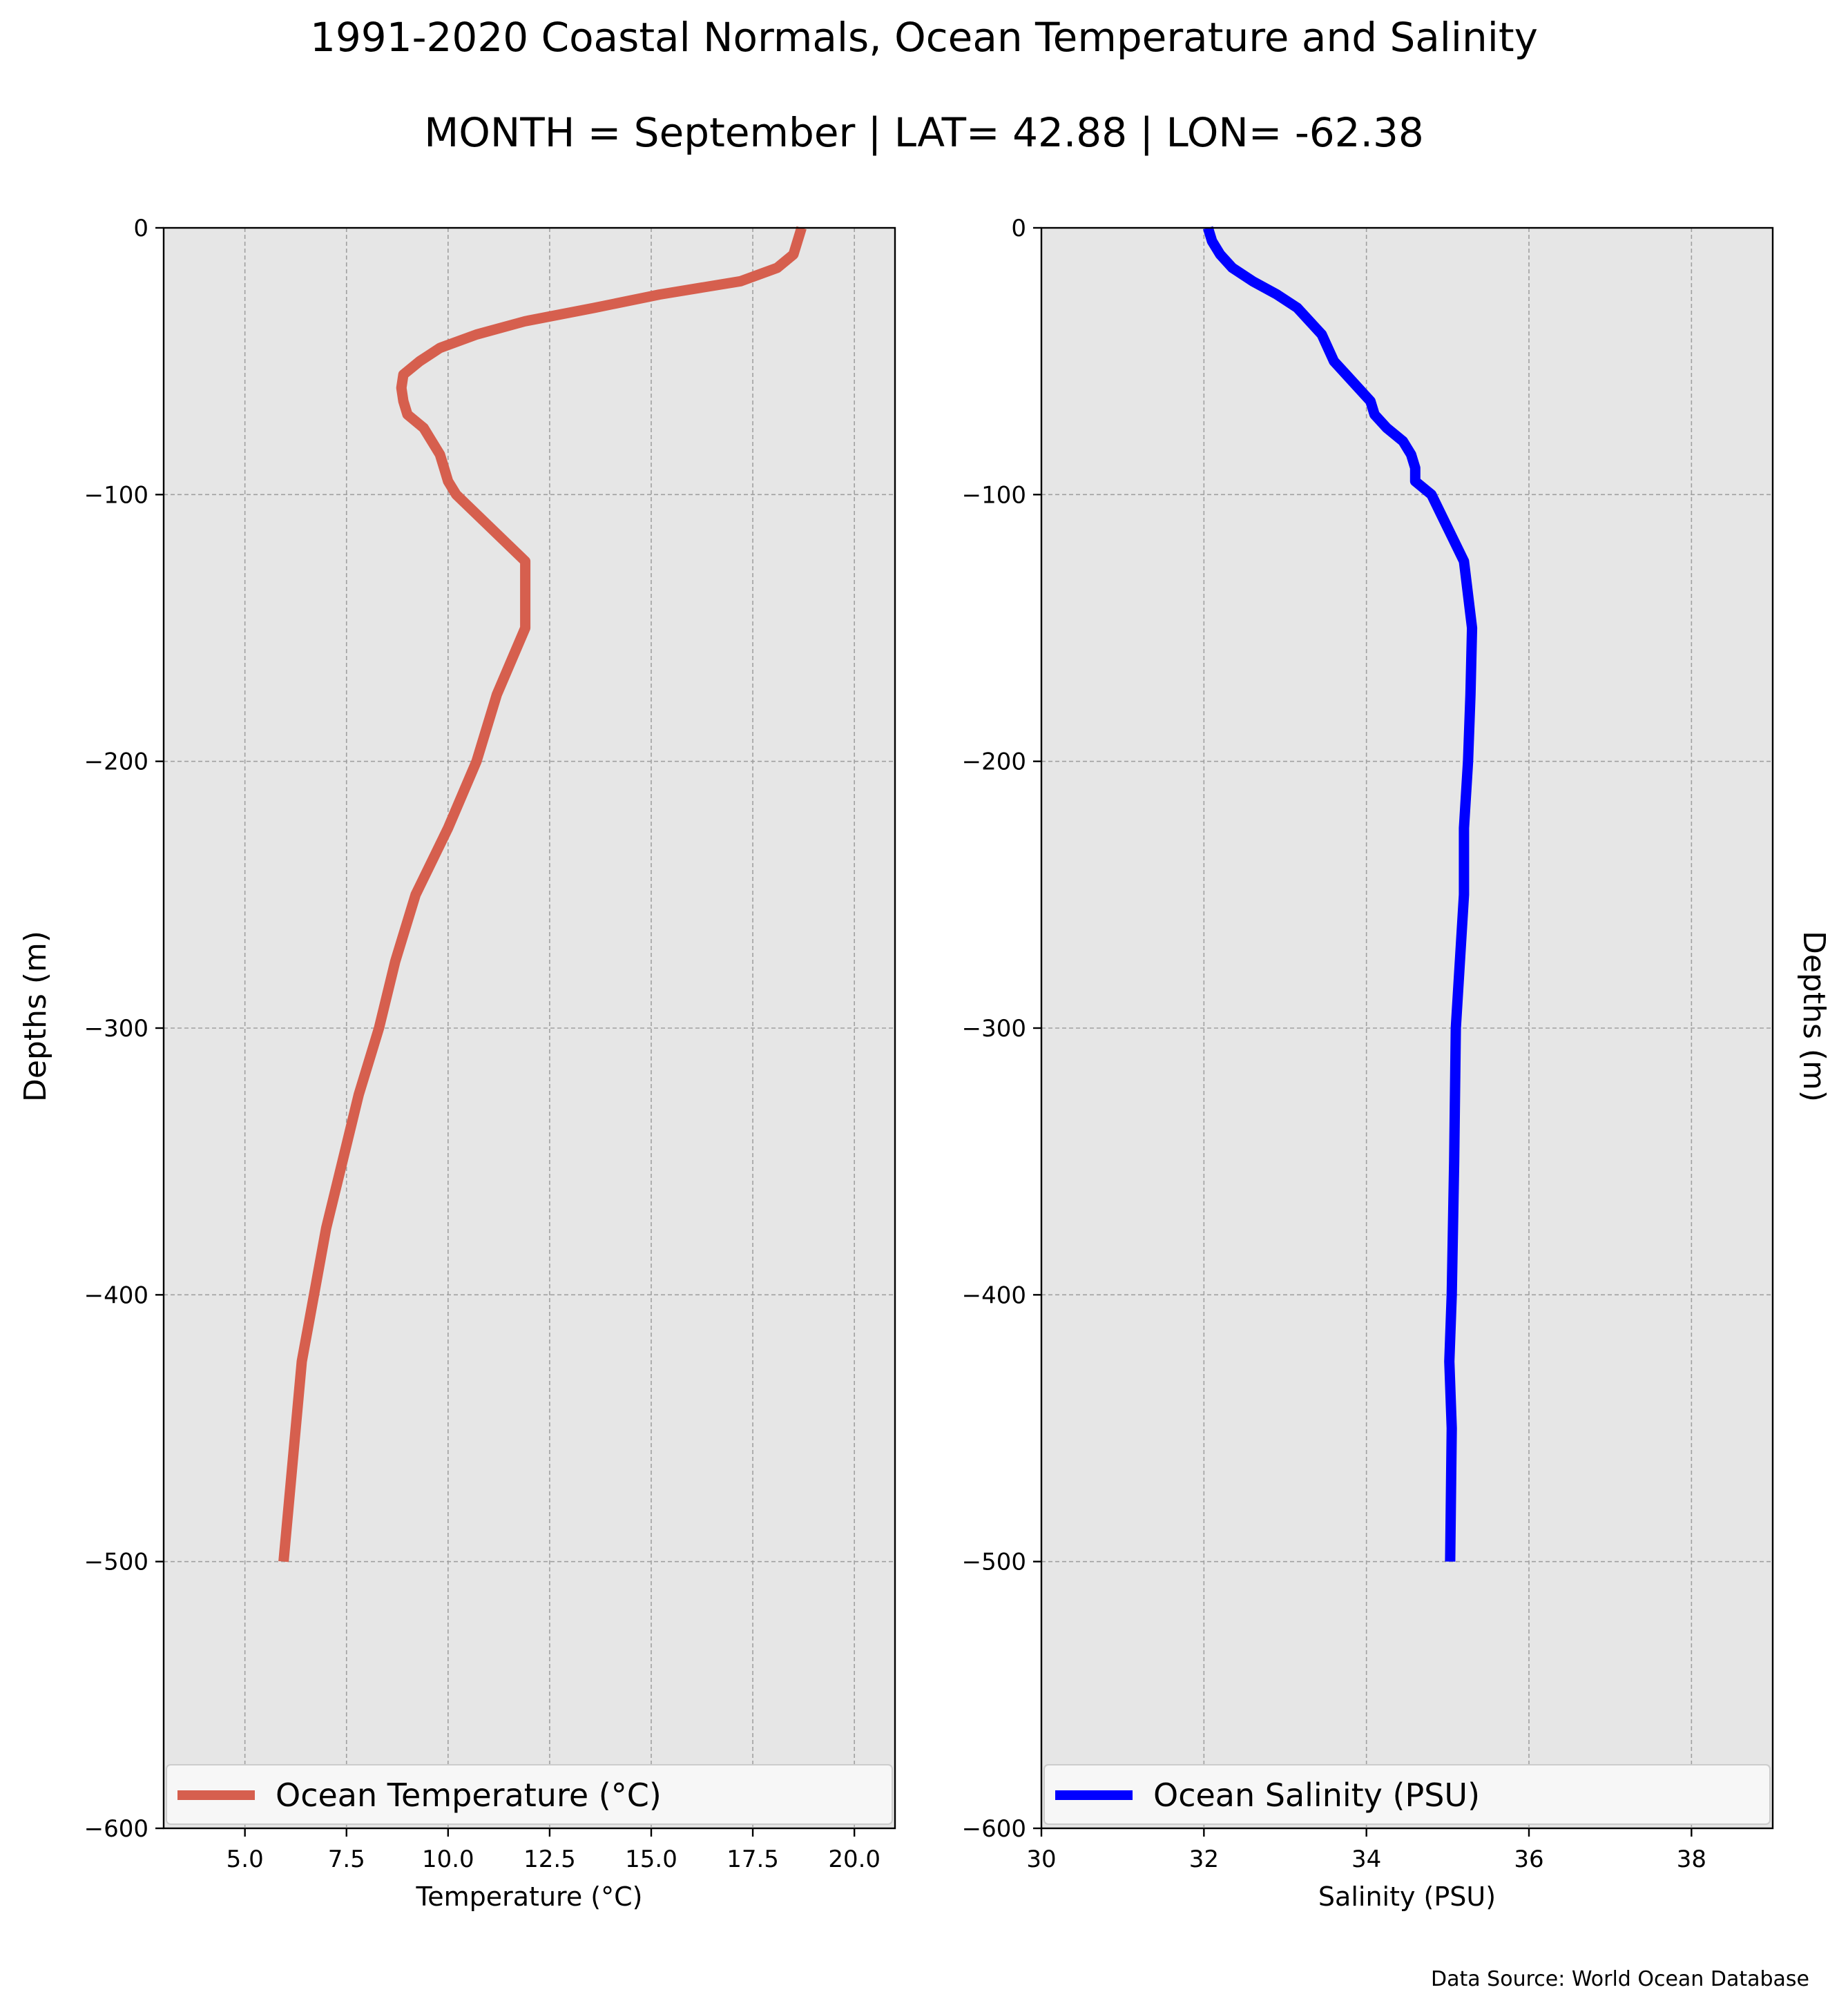  I want to click on x-tick-label: 30, so click(1041, 1860).